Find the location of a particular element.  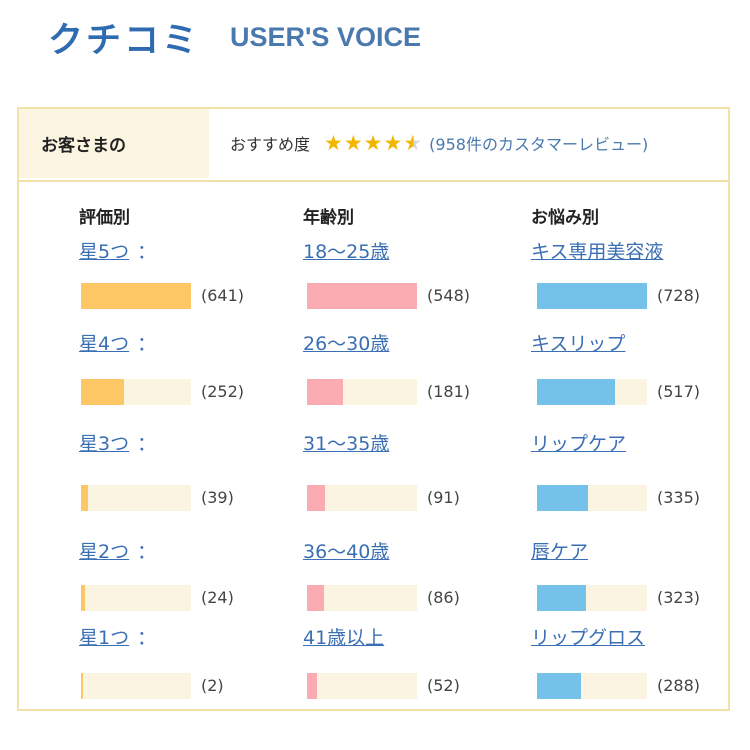

concern-count: (323) is located at coordinates (679, 597).